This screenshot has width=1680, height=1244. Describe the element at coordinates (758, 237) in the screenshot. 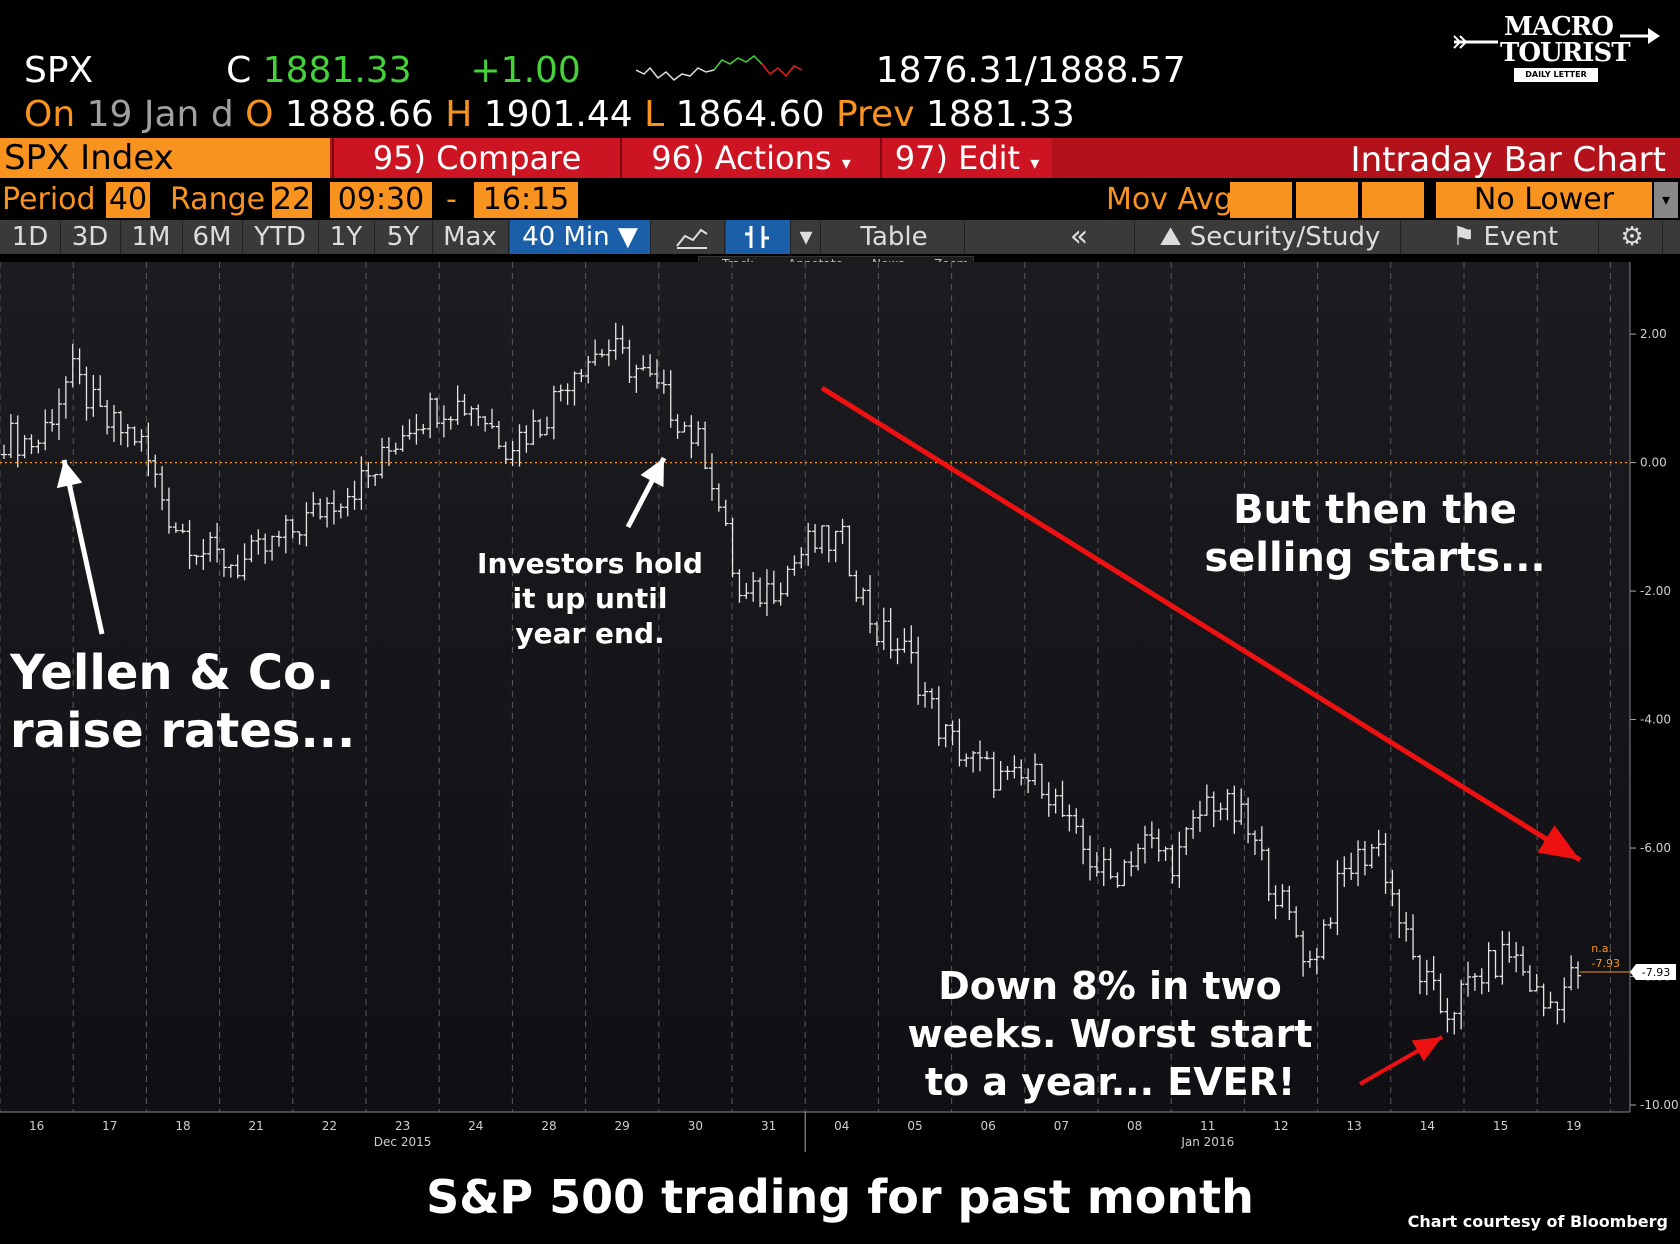

I see `bar-chart-icon` at that location.